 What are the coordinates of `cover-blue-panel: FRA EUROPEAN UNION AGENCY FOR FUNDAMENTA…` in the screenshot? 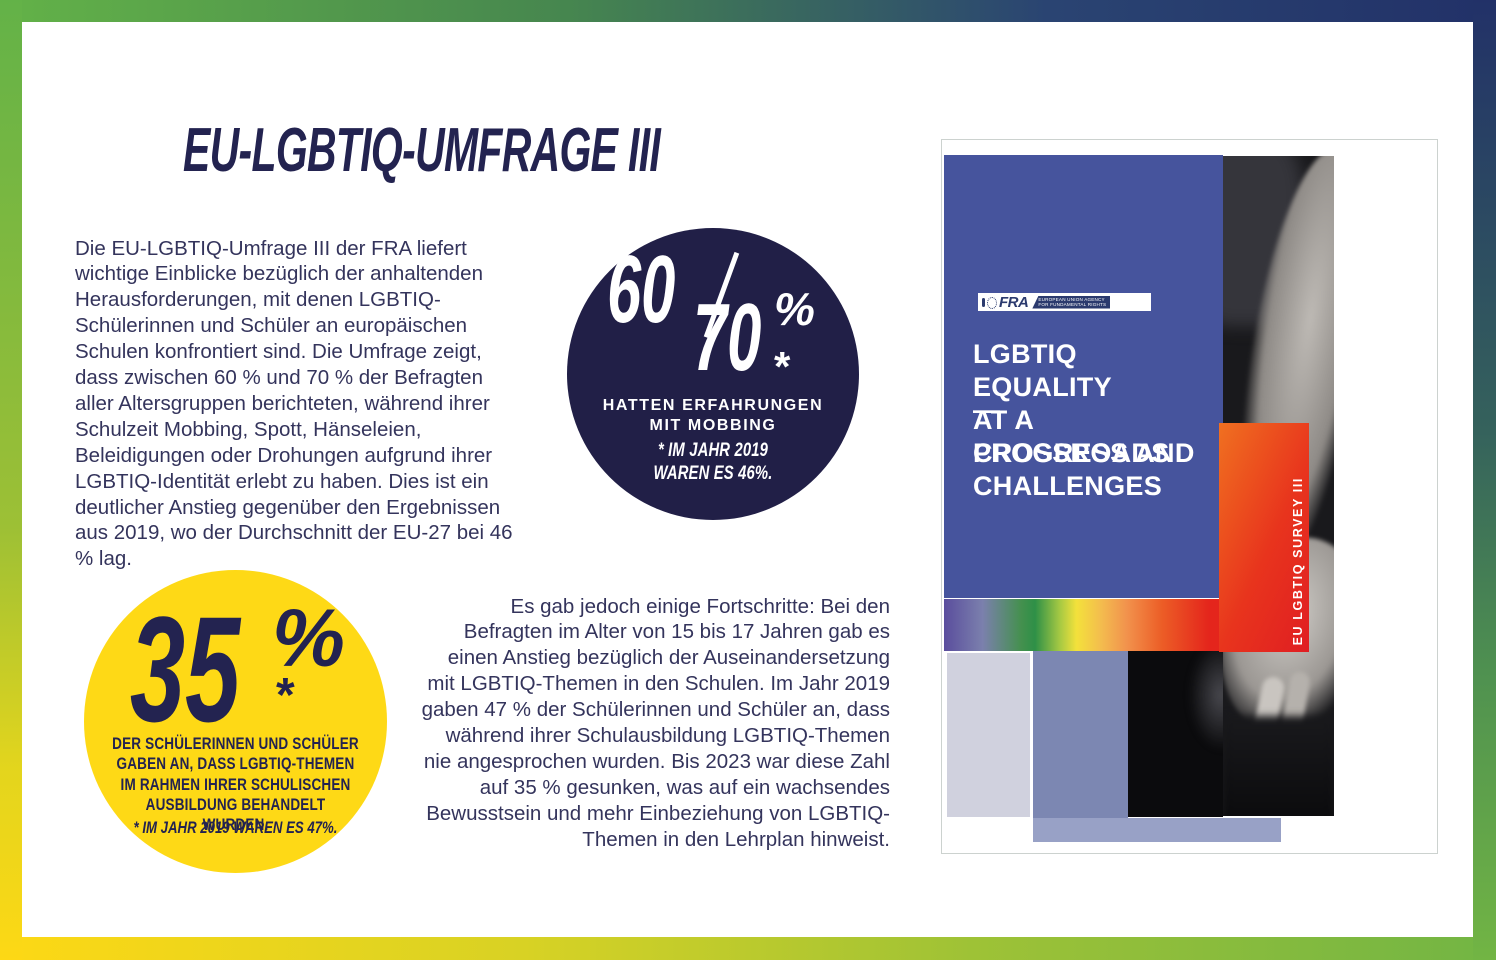 It's located at (1083, 376).